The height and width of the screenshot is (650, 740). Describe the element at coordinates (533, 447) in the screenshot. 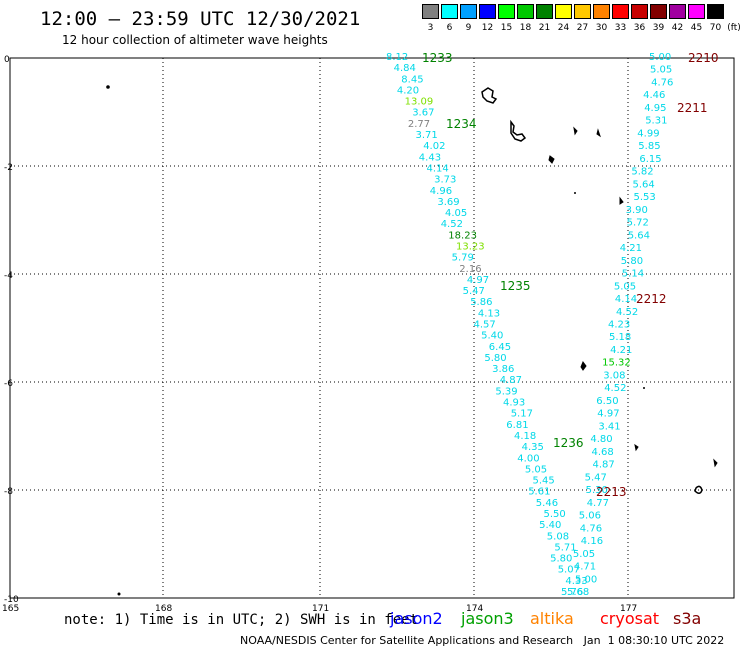

I see `wave-value: 4.35` at that location.